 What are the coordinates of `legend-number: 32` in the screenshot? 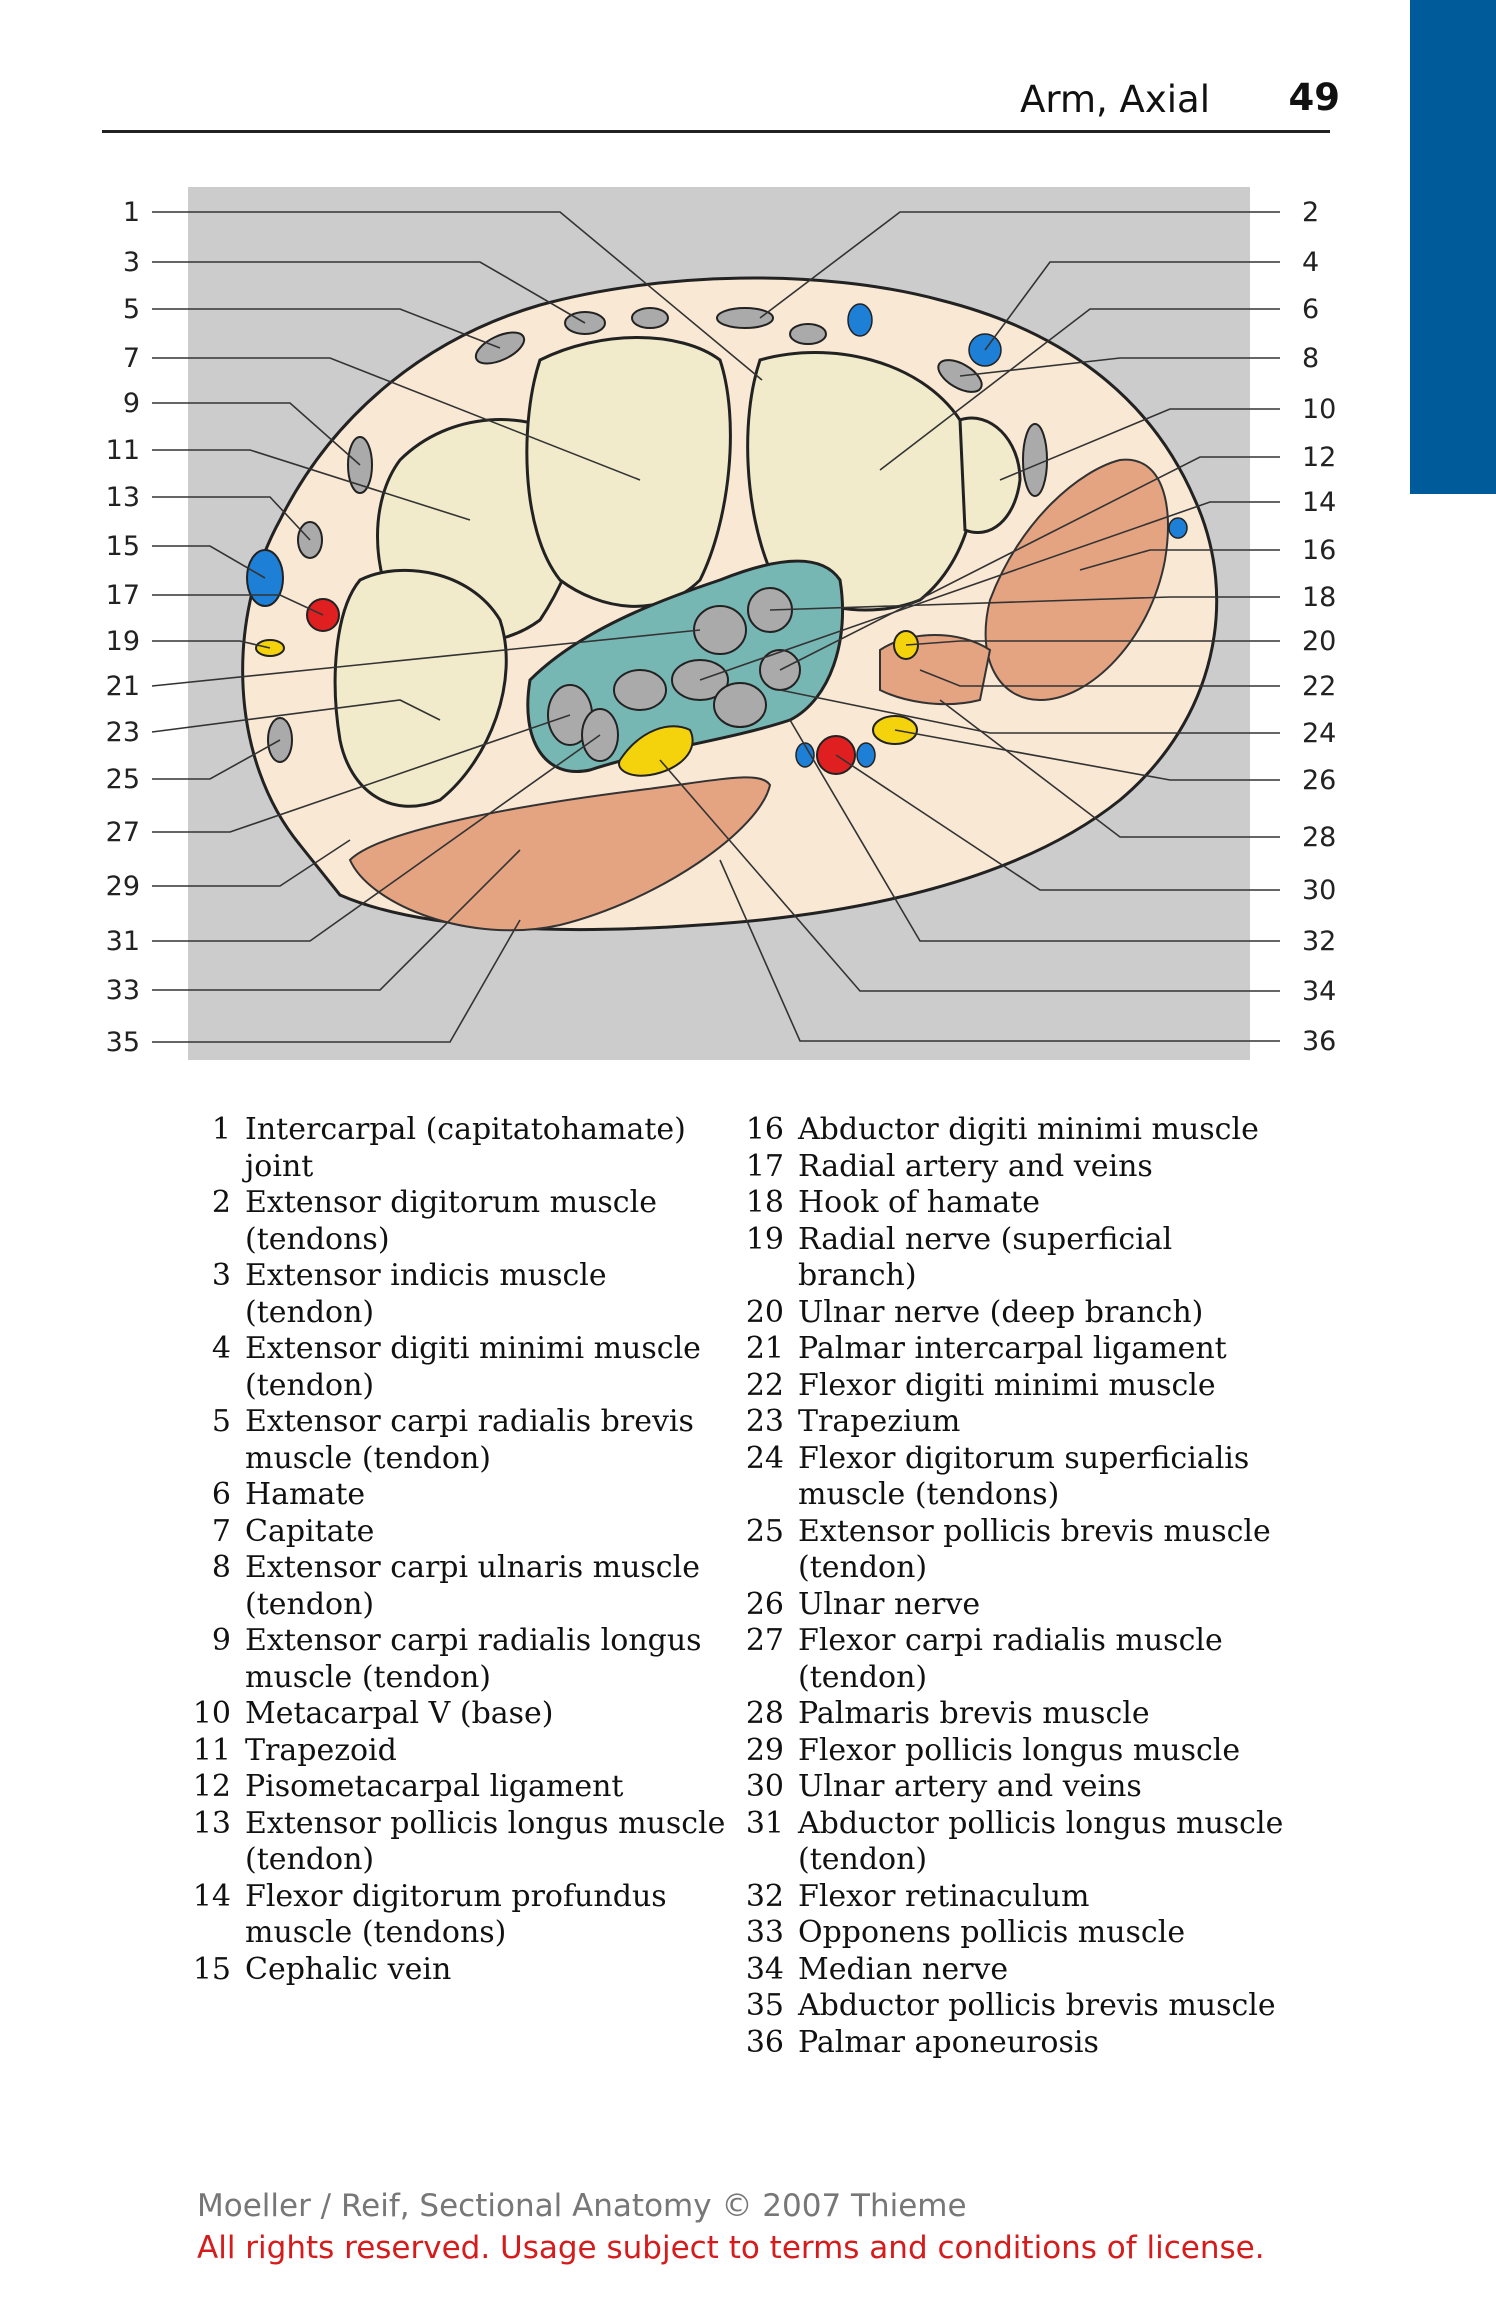 It's located at (764, 1896).